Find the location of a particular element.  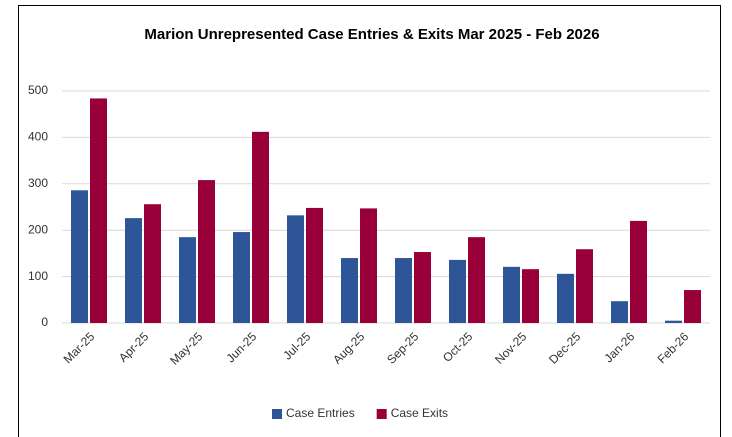

y-tick-label: 400 is located at coordinates (38, 137).